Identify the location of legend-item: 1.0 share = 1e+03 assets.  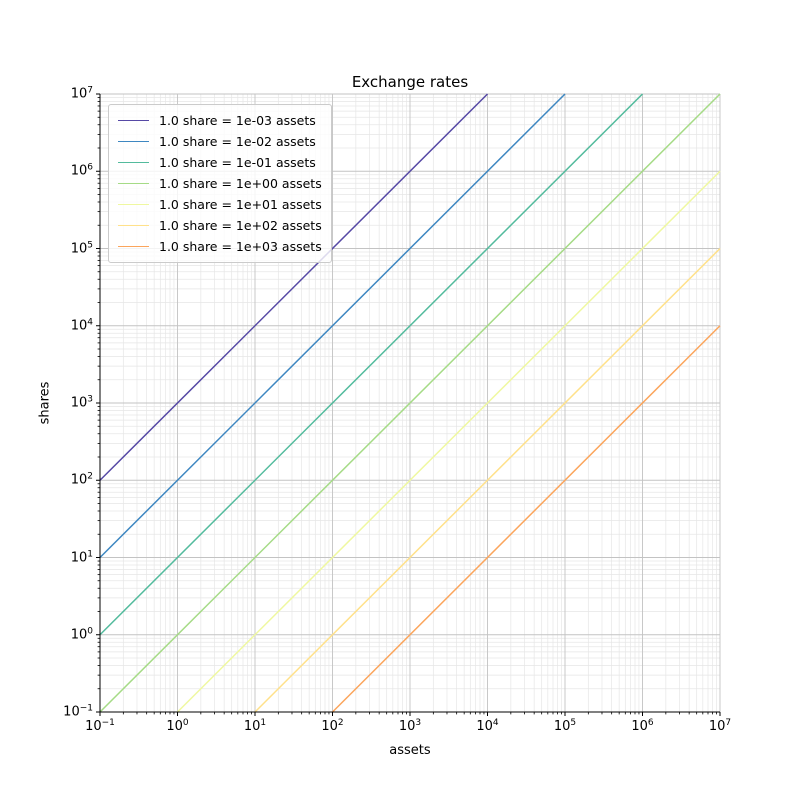
(220, 246).